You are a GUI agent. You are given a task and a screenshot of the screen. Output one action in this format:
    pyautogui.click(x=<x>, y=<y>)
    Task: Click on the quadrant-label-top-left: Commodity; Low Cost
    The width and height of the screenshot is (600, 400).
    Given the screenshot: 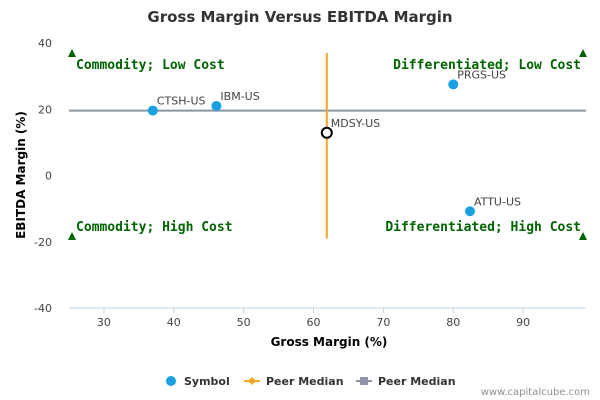 What is the action you would take?
    pyautogui.click(x=150, y=65)
    